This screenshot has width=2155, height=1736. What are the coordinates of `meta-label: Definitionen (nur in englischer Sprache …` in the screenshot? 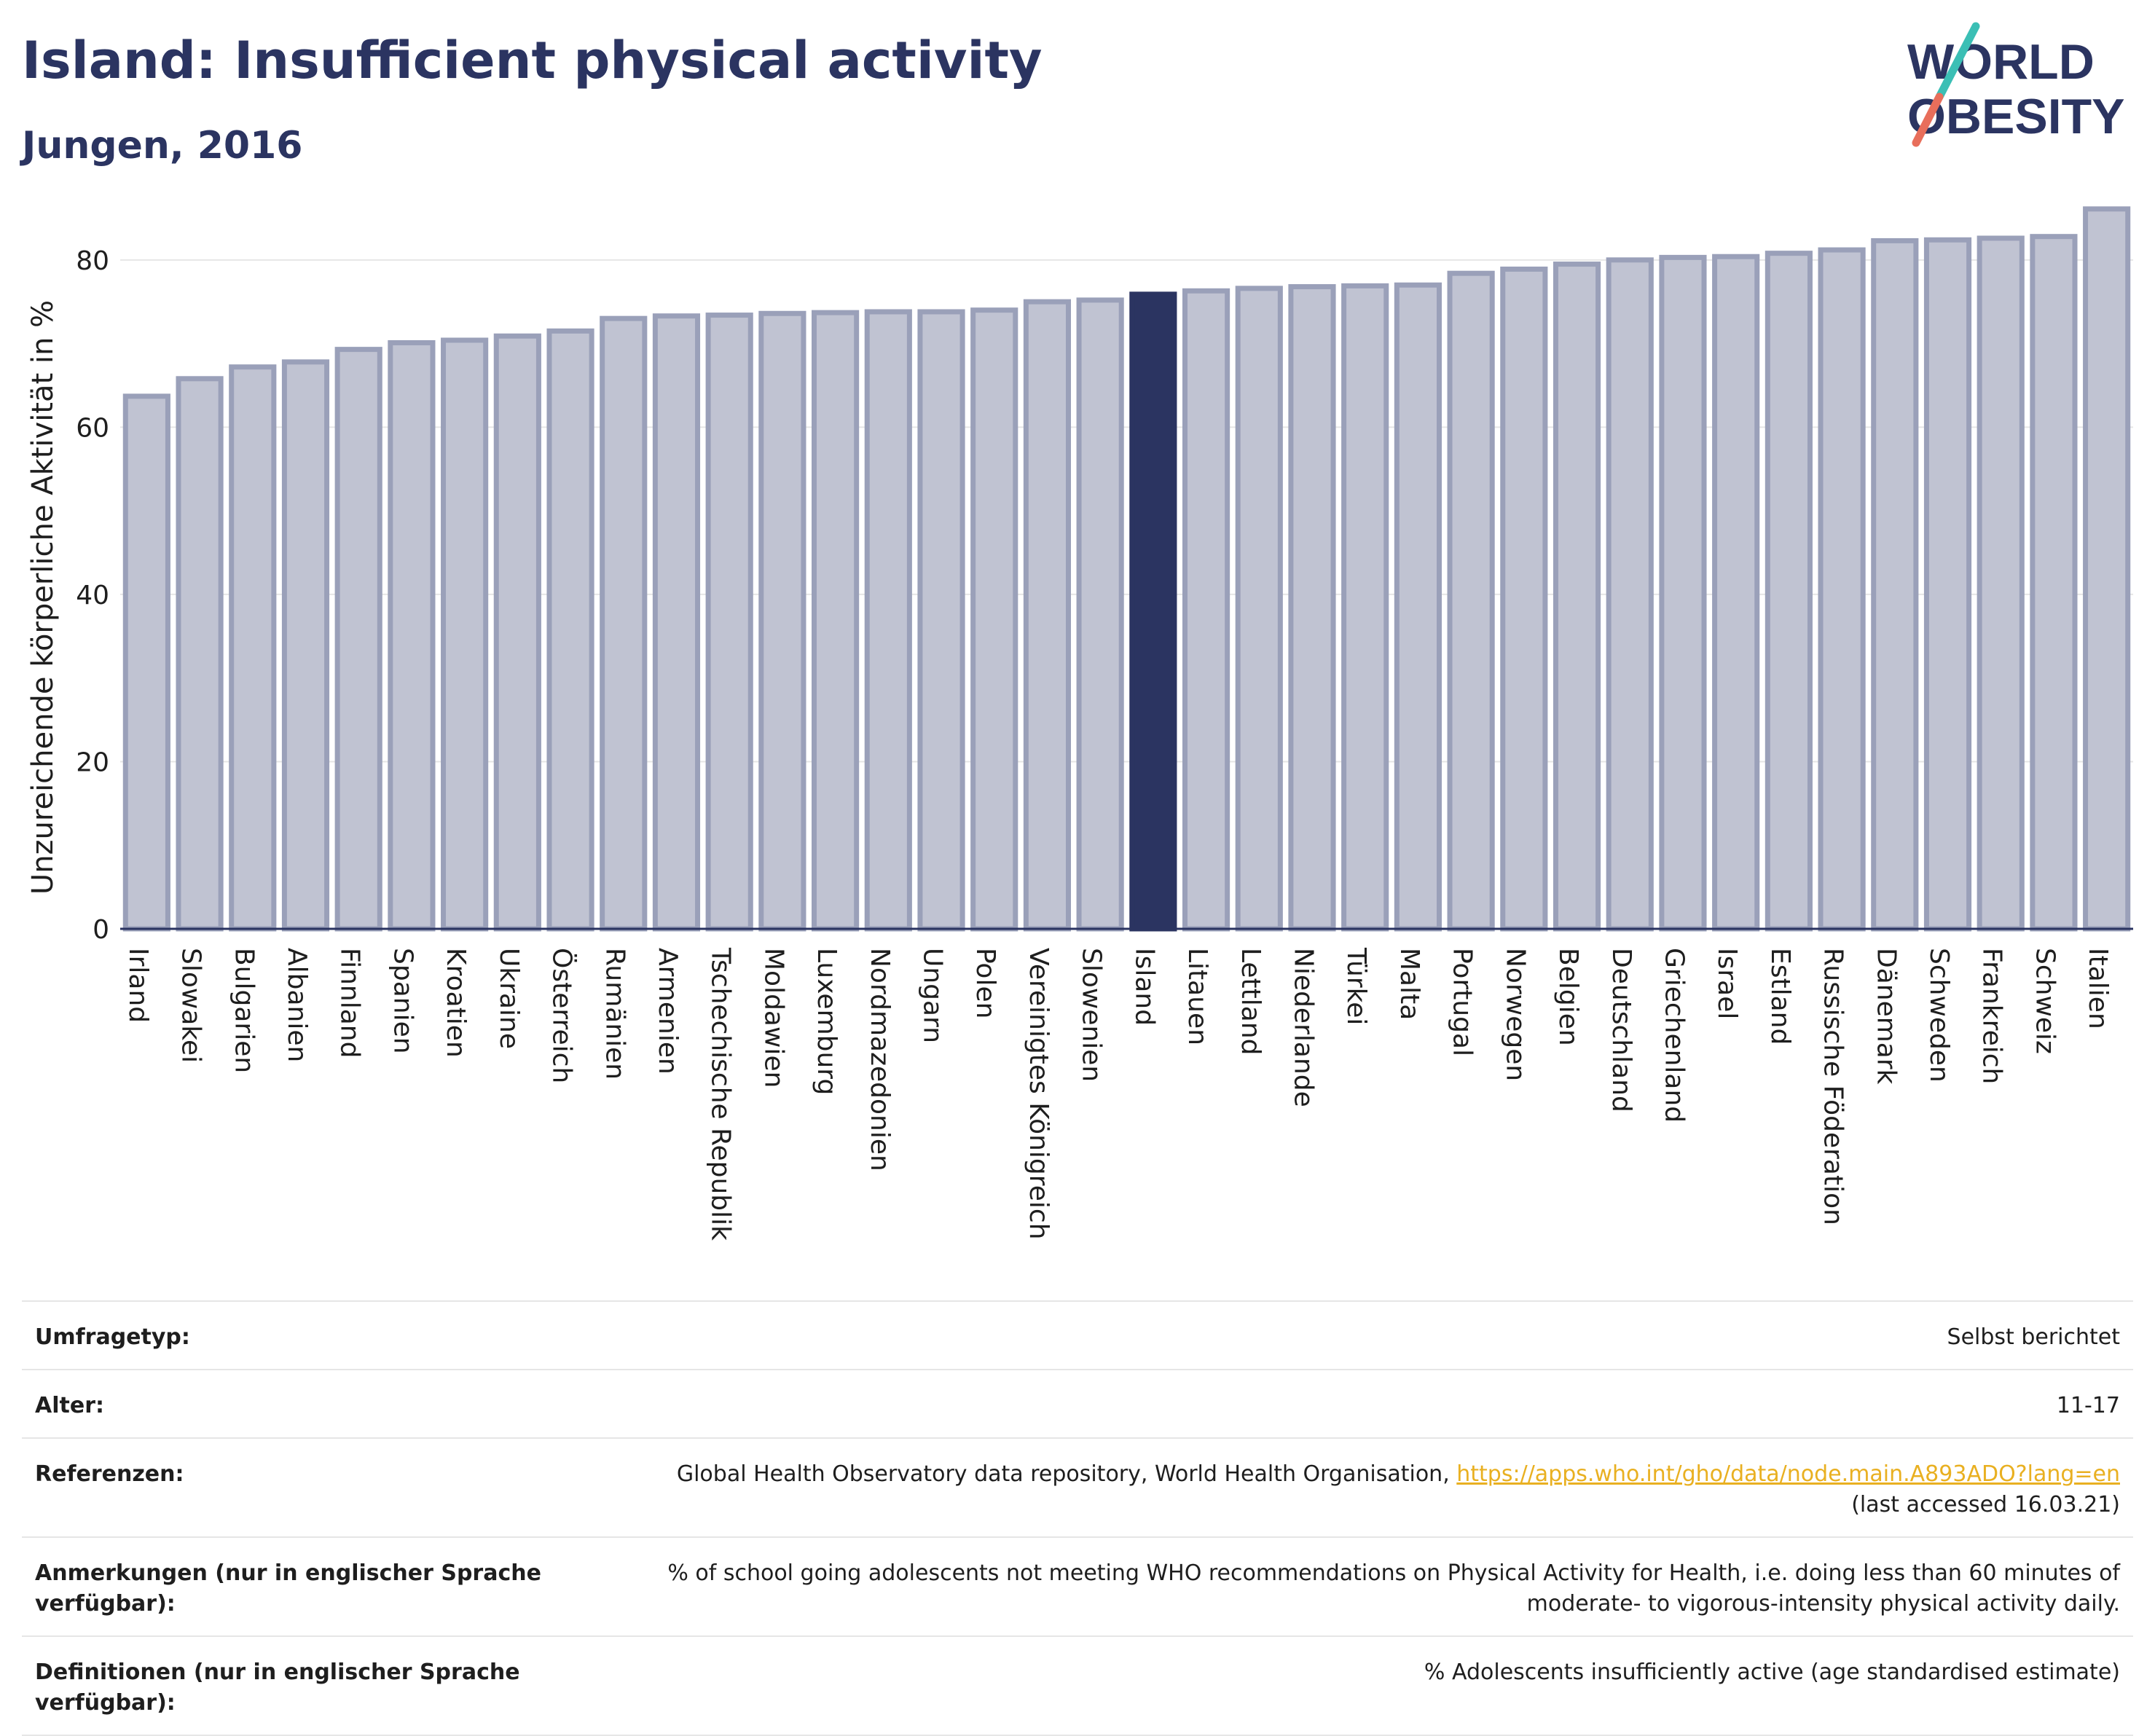 It's located at (319, 1685).